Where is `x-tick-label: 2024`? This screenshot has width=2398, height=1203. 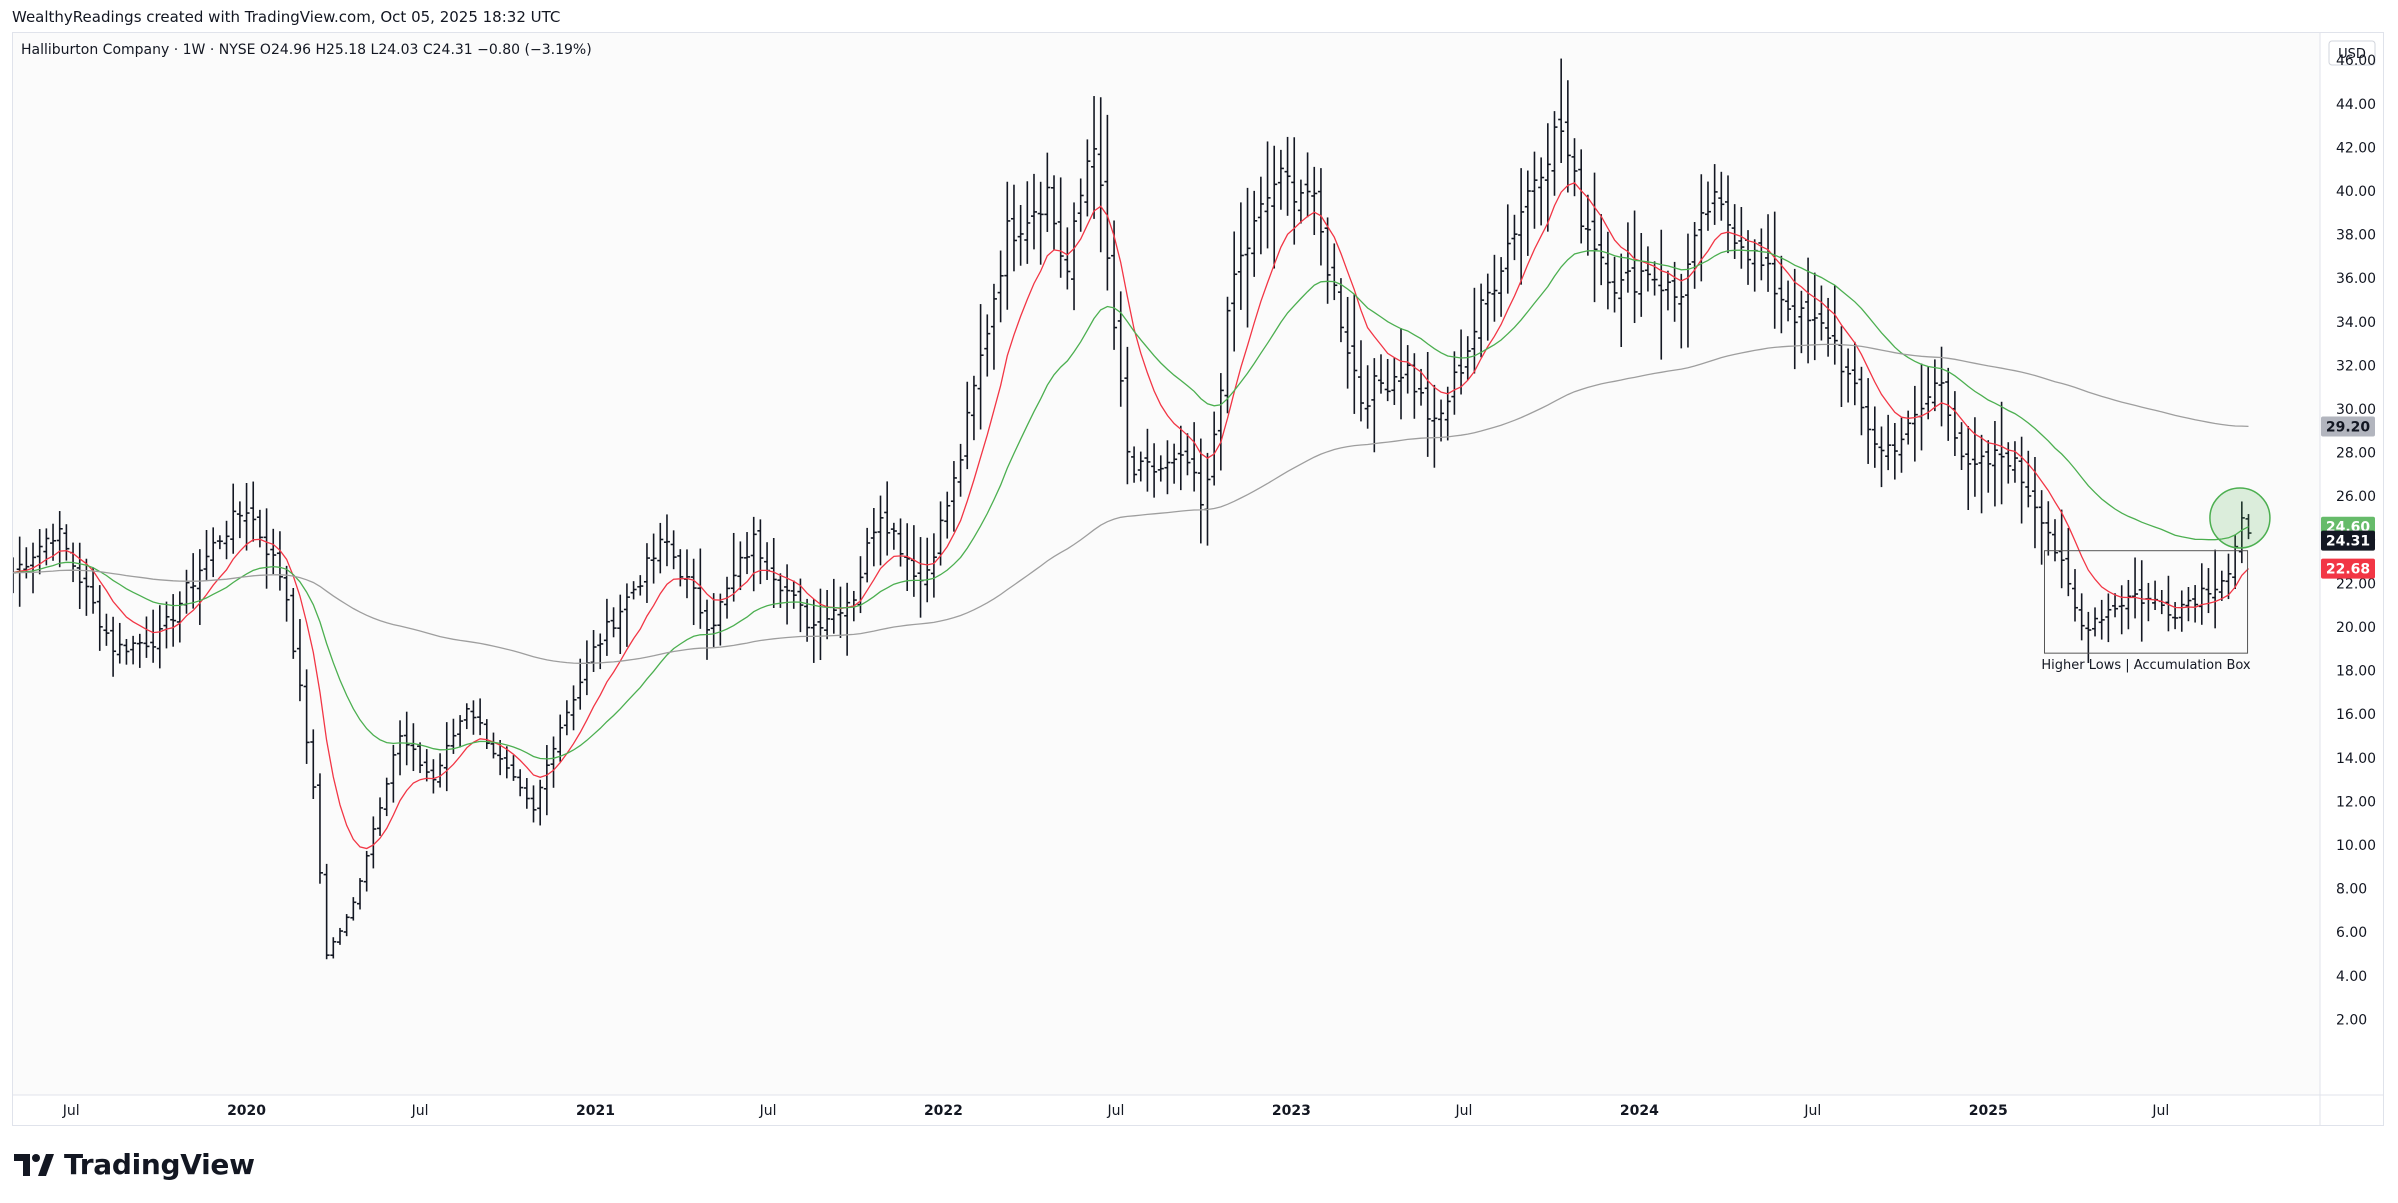
x-tick-label: 2024 is located at coordinates (1639, 1111).